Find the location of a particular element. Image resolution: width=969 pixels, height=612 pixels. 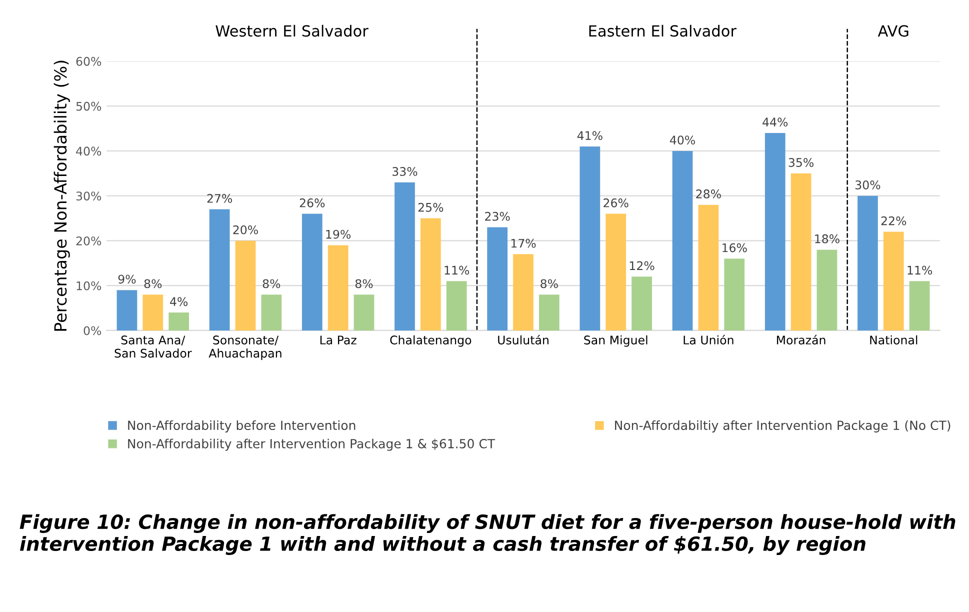

data-label: 25% is located at coordinates (431, 207).